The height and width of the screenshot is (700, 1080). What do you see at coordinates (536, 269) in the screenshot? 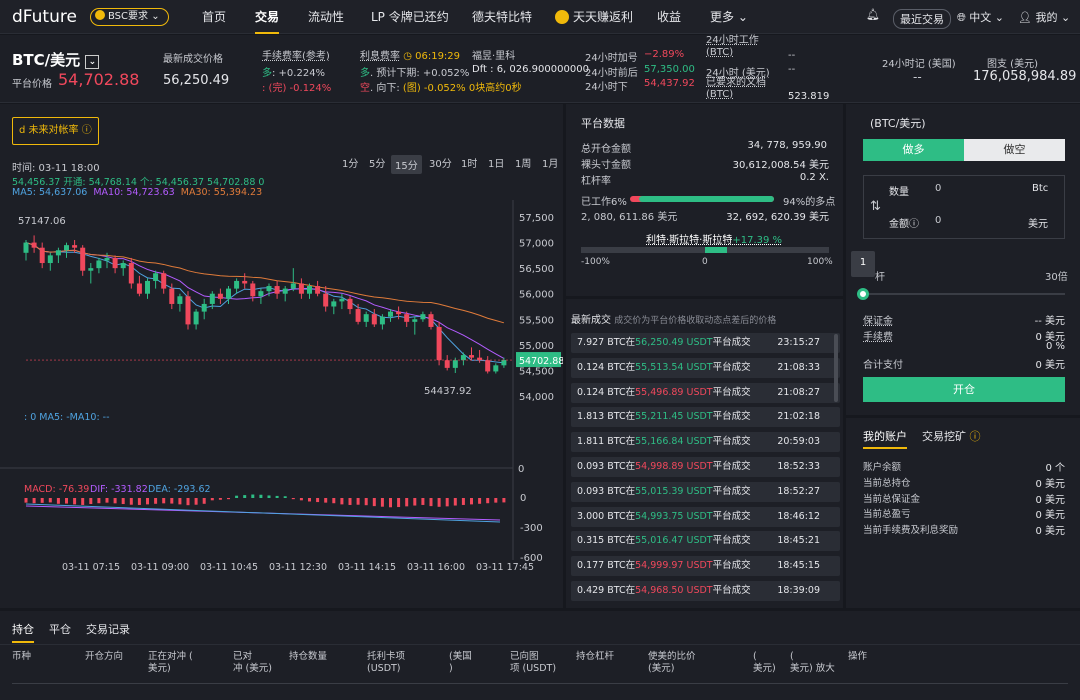
I see `y-axis-label: 56,500` at bounding box center [536, 269].